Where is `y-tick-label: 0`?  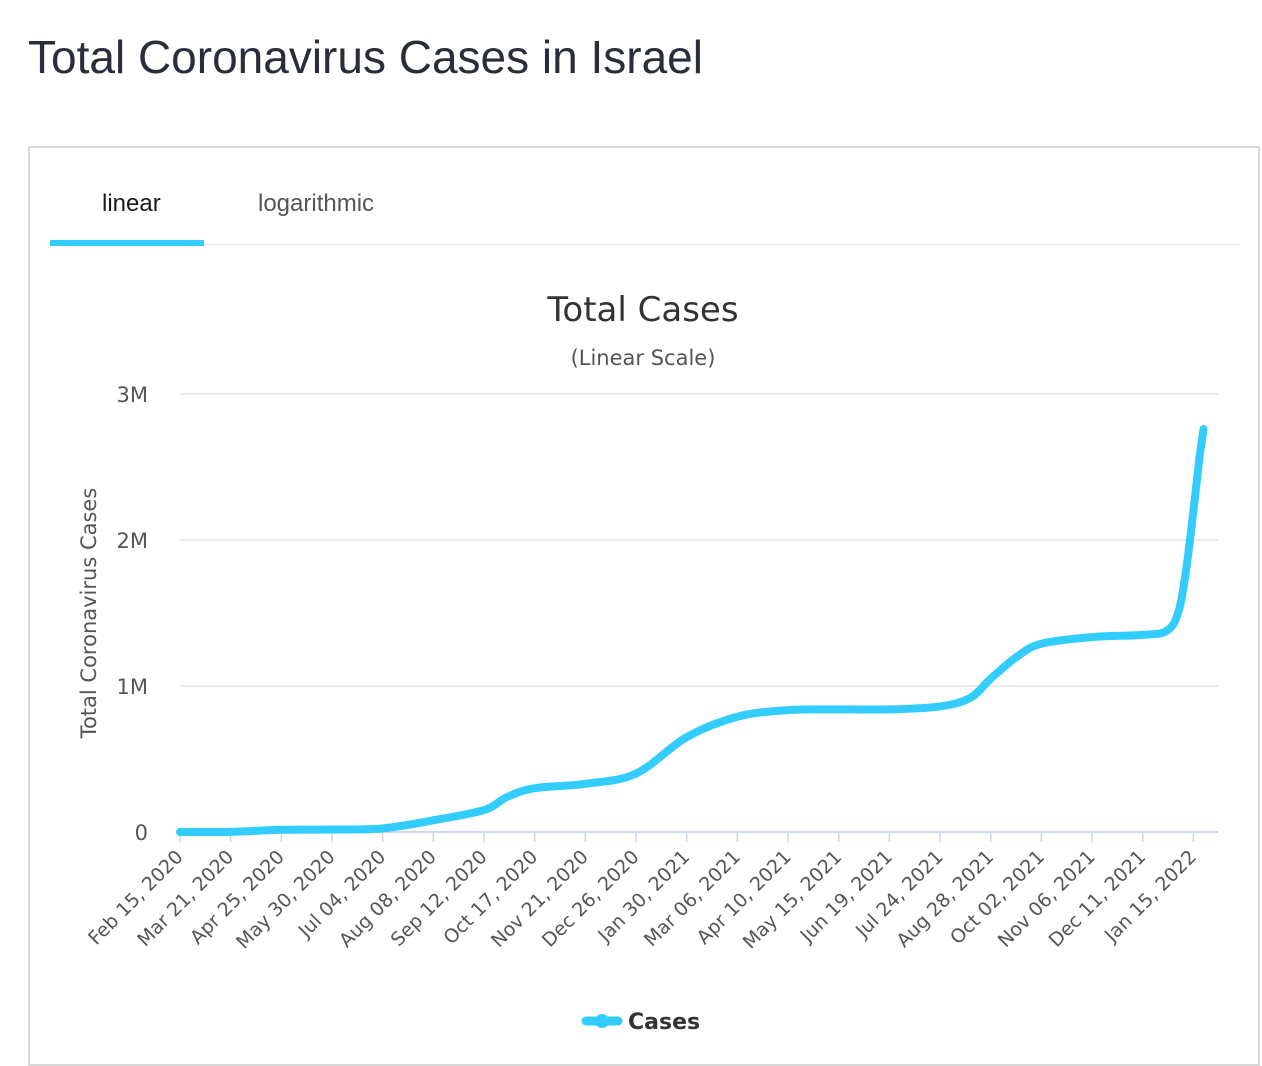
y-tick-label: 0 is located at coordinates (141, 833).